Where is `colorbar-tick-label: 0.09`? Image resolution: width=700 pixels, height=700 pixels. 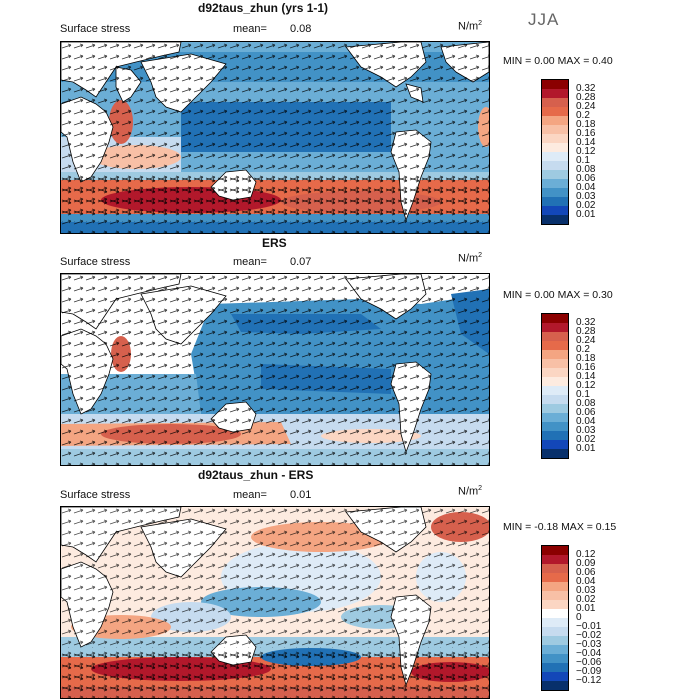
colorbar-tick-label: 0.09 is located at coordinates (586, 563).